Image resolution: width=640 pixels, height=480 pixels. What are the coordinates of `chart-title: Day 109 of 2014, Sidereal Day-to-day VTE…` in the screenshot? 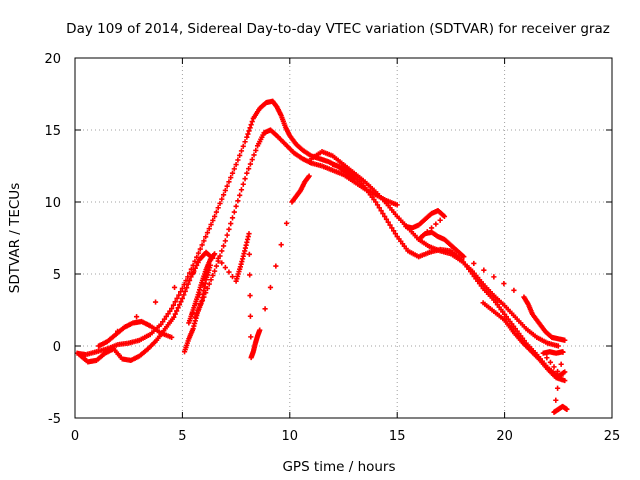 It's located at (338, 29).